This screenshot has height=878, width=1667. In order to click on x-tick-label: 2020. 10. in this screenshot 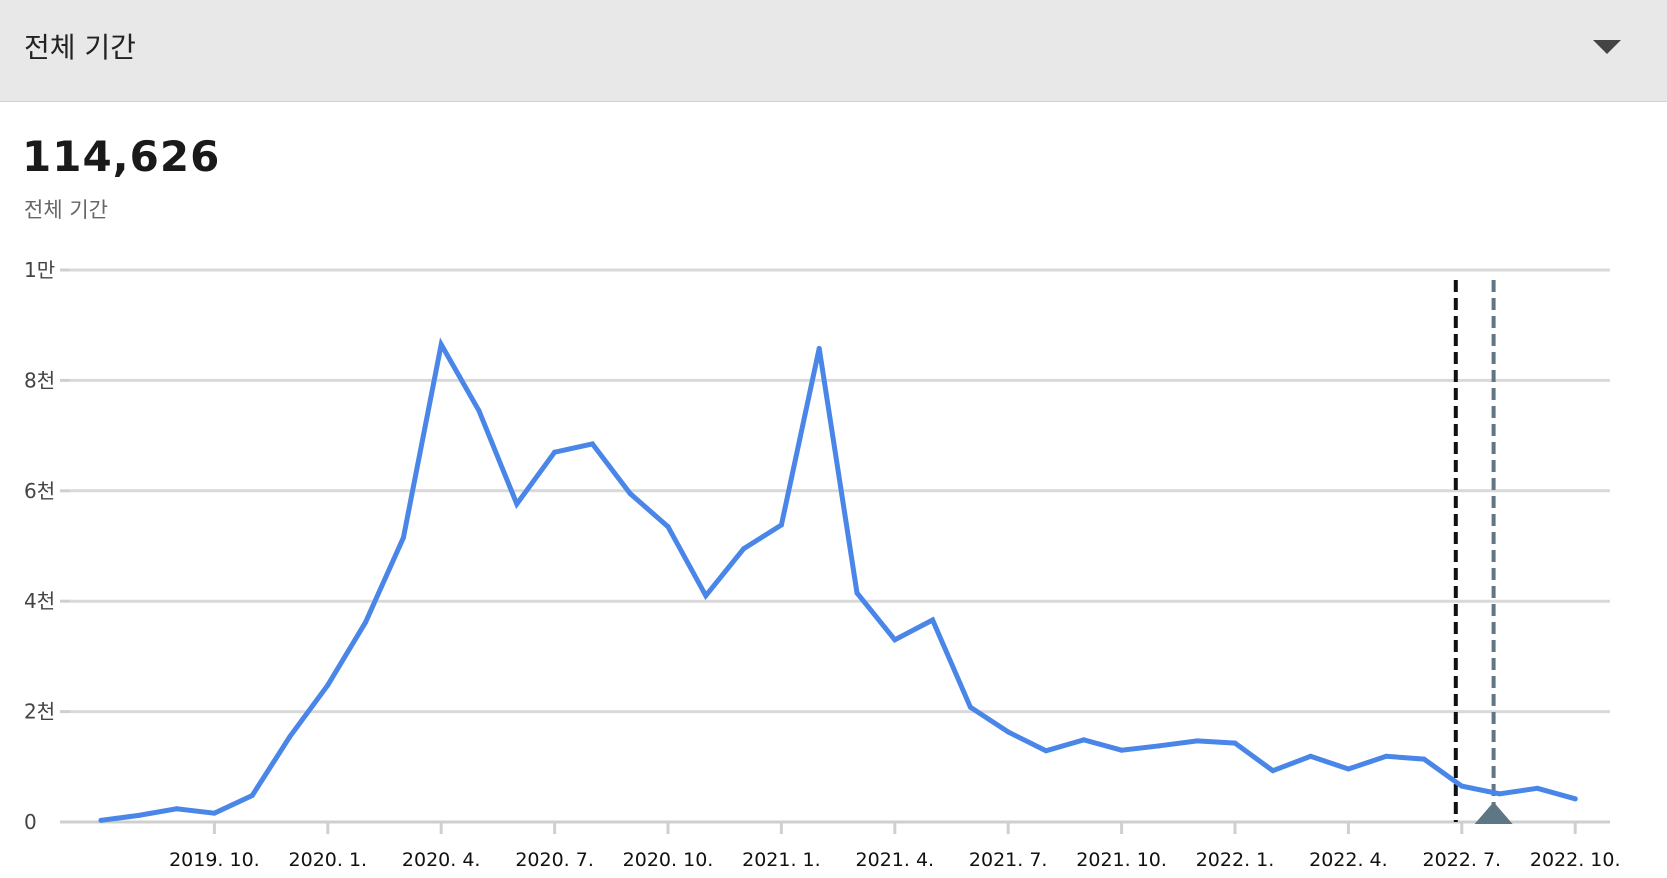, I will do `click(668, 860)`.